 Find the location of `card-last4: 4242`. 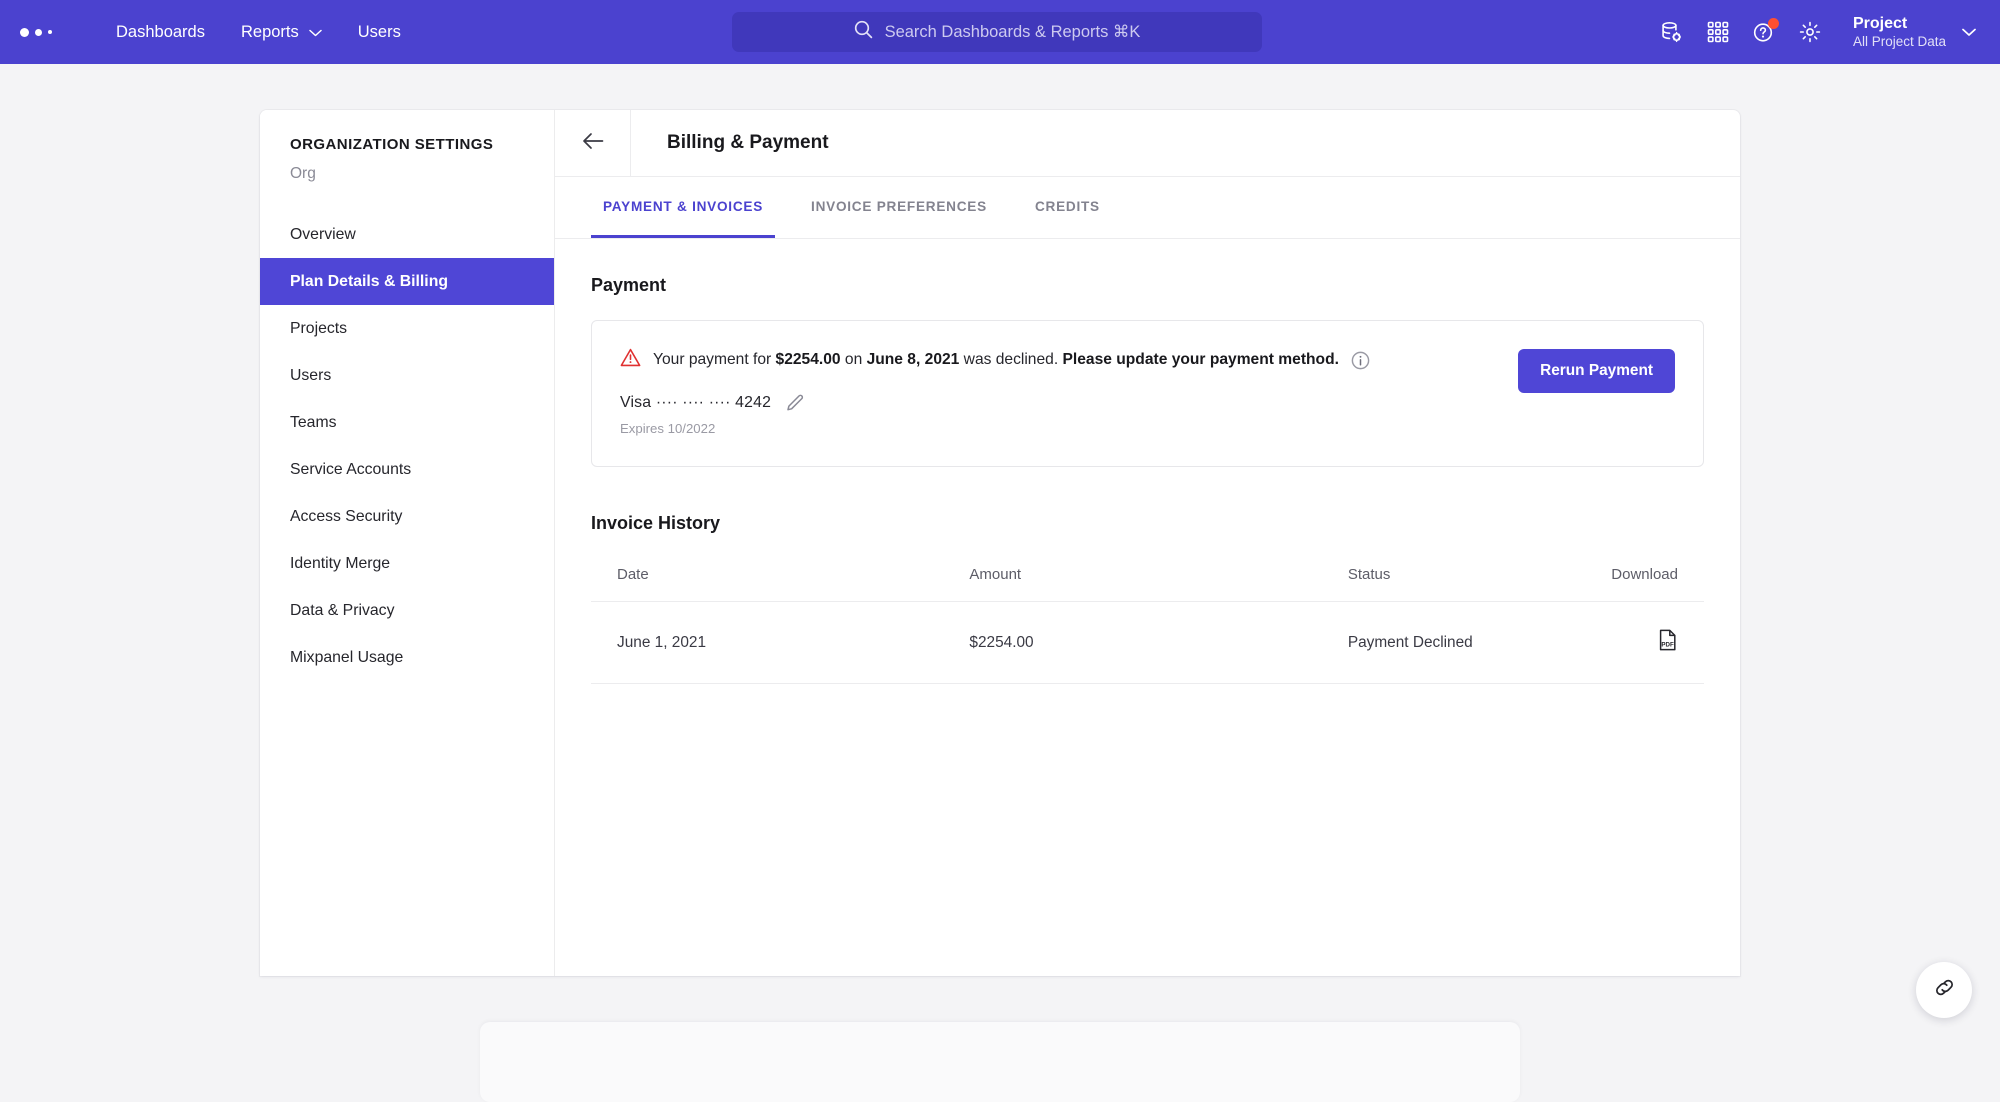

card-last4: 4242 is located at coordinates (753, 402).